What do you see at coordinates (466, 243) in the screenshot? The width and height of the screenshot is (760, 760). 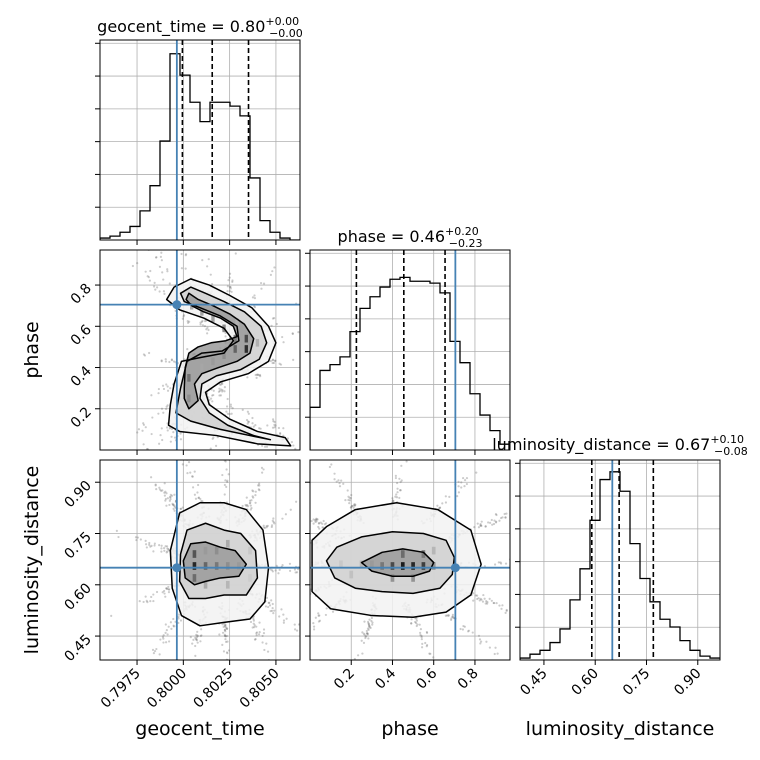 I see `title-minus: −0.23` at bounding box center [466, 243].